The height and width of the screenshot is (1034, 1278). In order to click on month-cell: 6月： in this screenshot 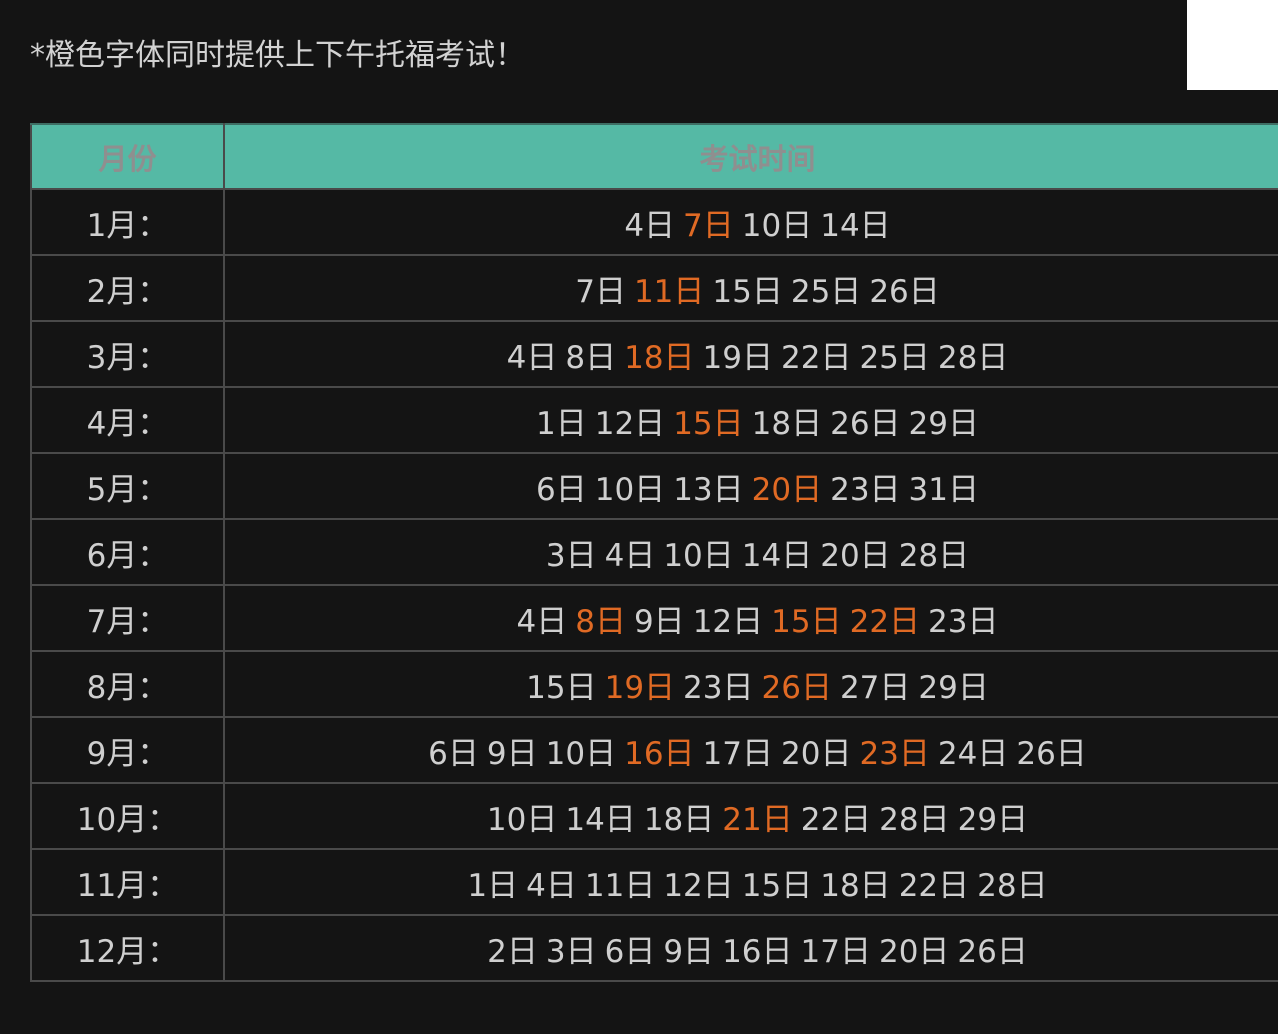, I will do `click(127, 552)`.